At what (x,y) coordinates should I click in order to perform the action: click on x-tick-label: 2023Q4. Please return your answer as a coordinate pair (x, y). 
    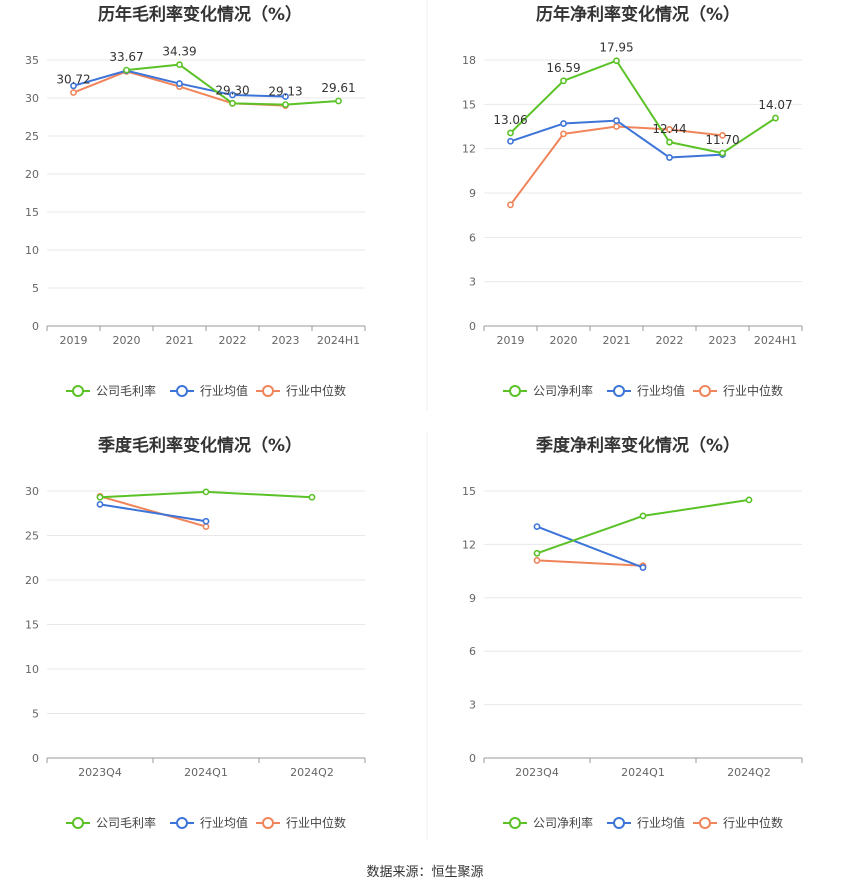
    Looking at the image, I should click on (537, 772).